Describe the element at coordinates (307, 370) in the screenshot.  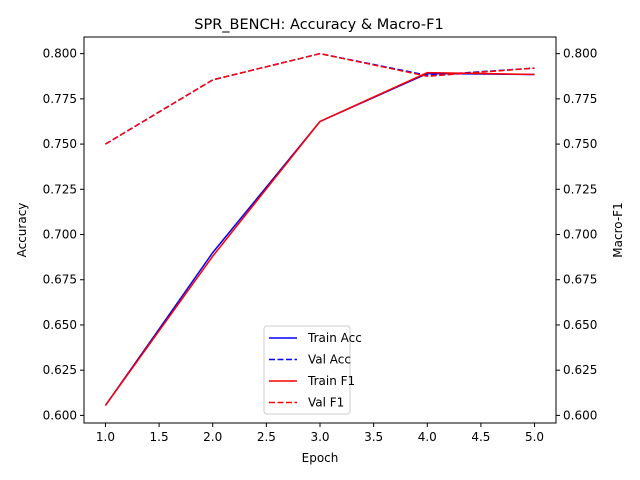
I see `legend-box` at that location.